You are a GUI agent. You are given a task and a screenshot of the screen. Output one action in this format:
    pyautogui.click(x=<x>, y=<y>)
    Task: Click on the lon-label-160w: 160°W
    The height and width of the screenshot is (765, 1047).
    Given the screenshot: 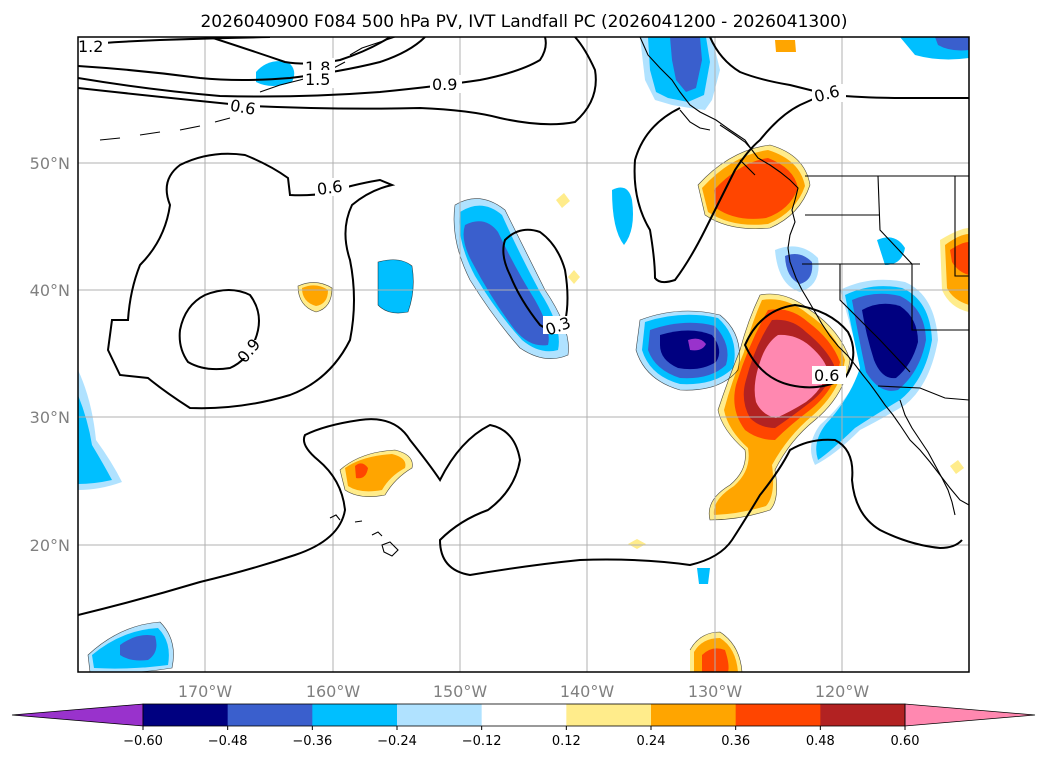 What is the action you would take?
    pyautogui.click(x=333, y=691)
    